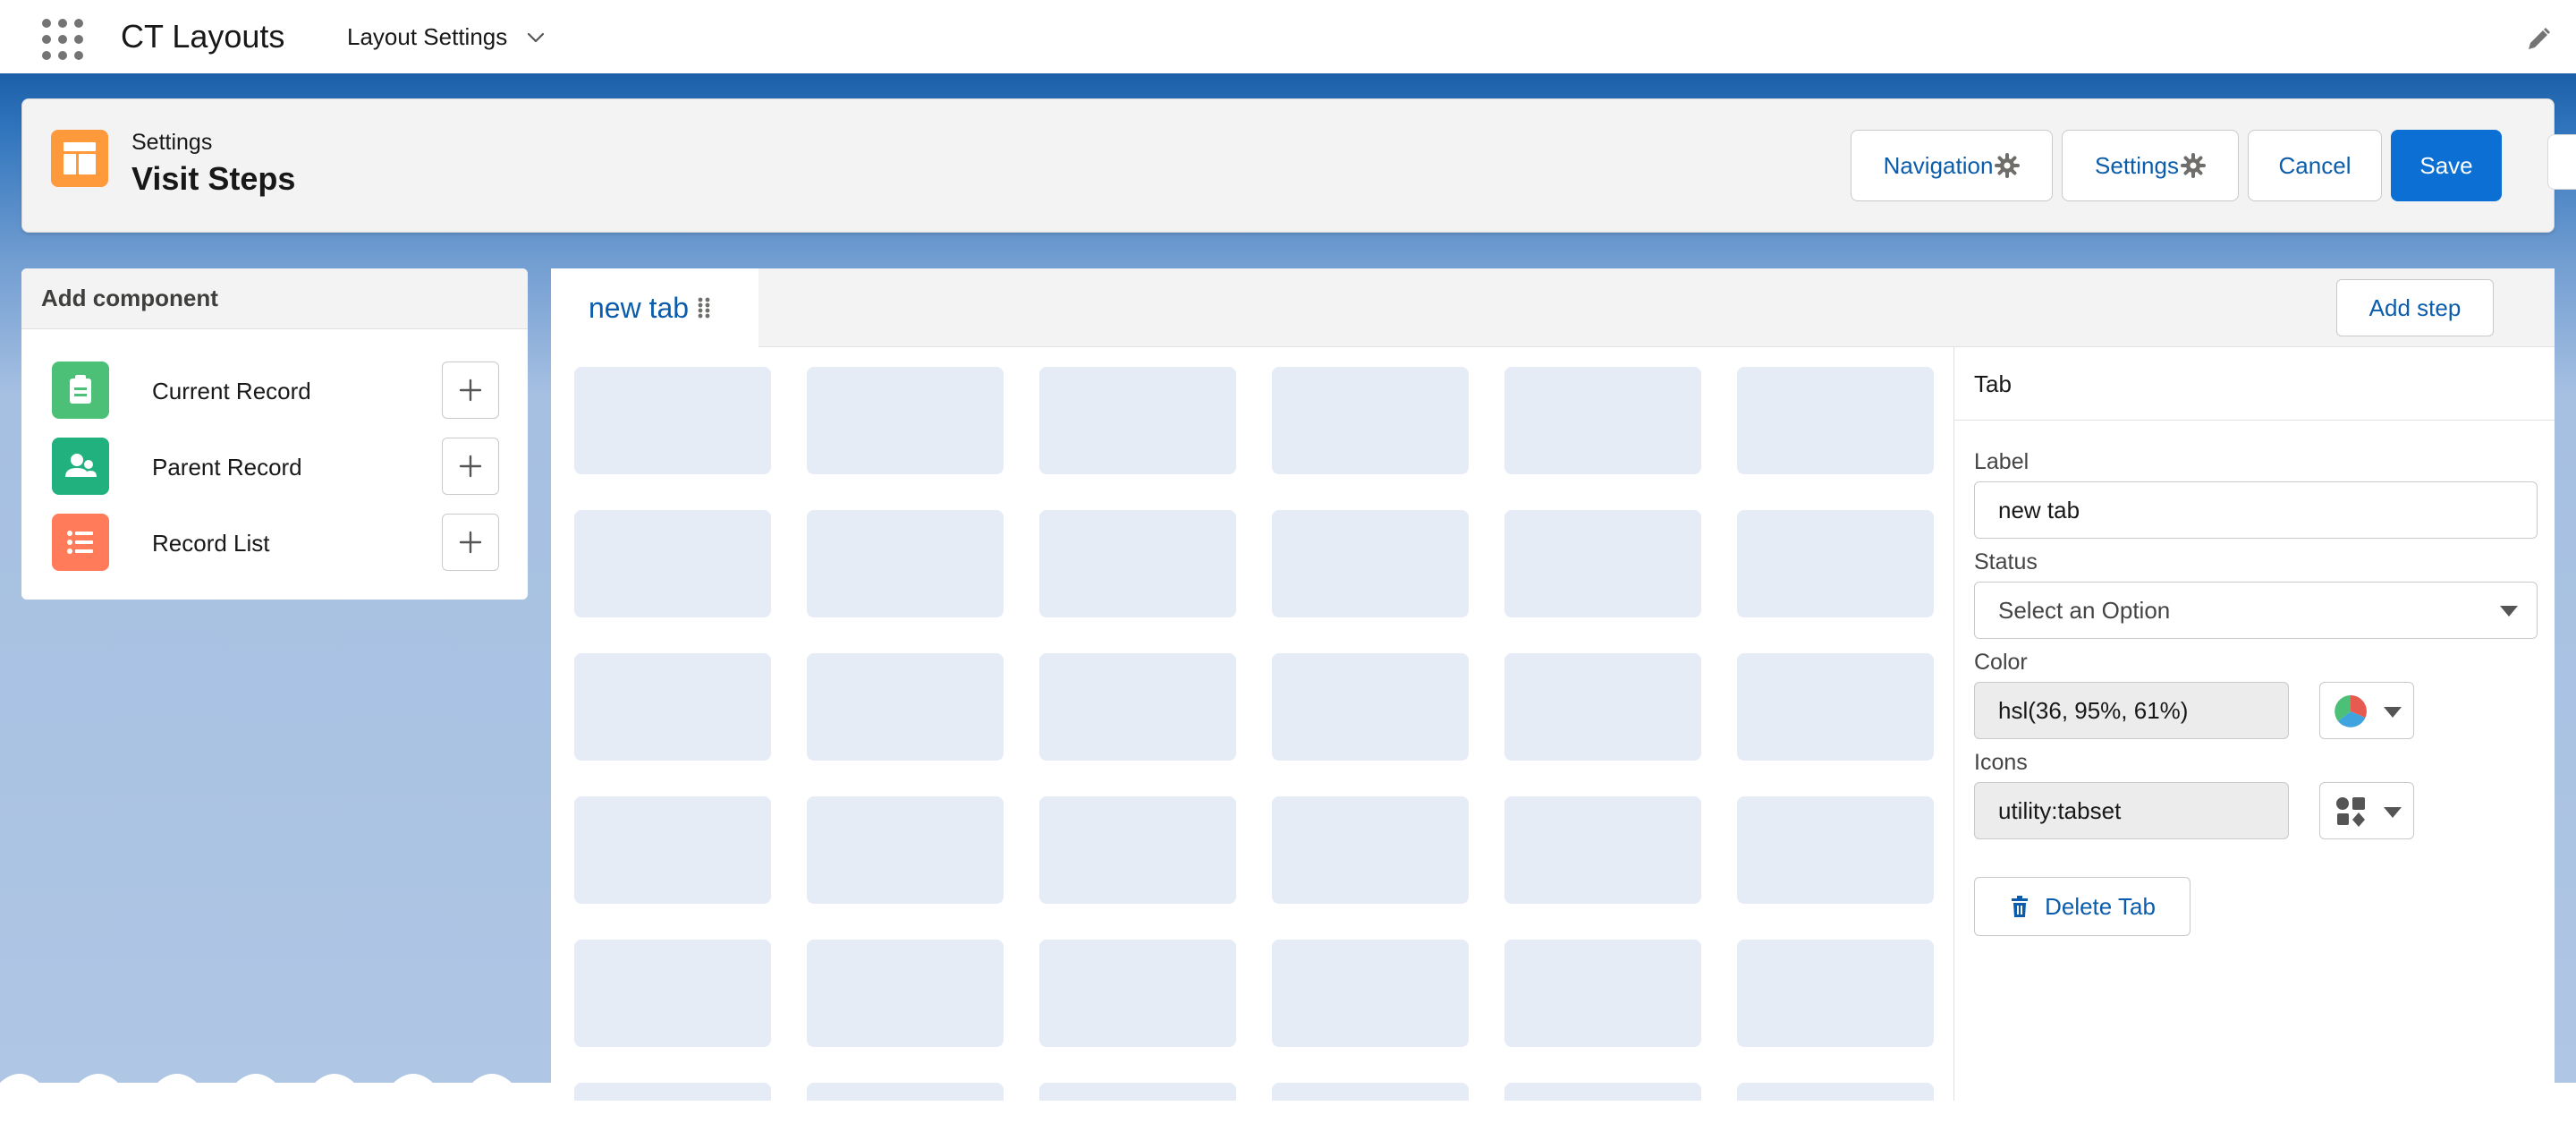  I want to click on app-name: CT Layouts, so click(203, 36).